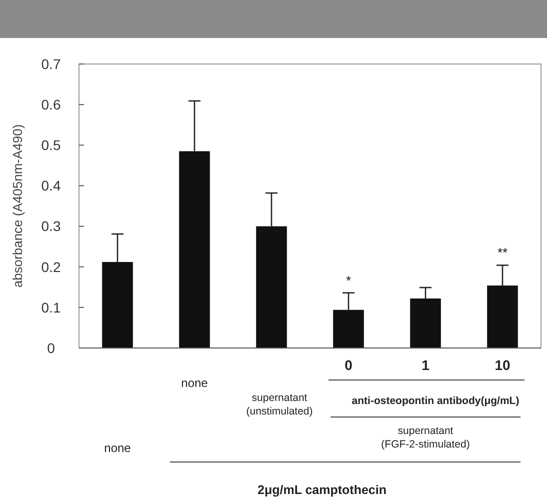 The height and width of the screenshot is (499, 547). What do you see at coordinates (279, 405) in the screenshot?
I see `text: supernatant (unstimulated)` at bounding box center [279, 405].